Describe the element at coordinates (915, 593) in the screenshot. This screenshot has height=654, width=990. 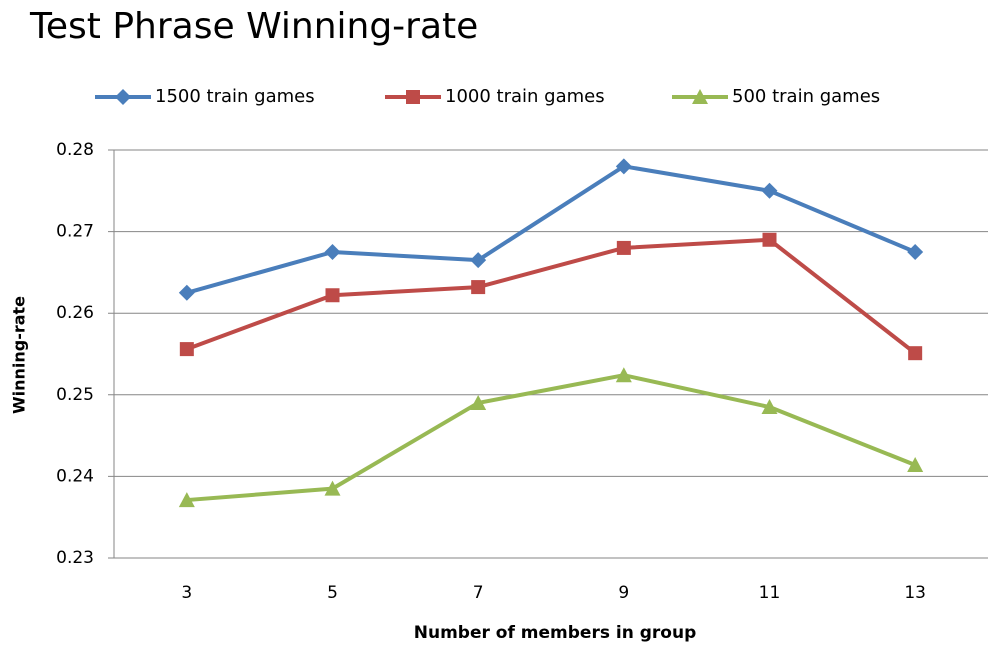
I see `x-tick-label: 13` at that location.